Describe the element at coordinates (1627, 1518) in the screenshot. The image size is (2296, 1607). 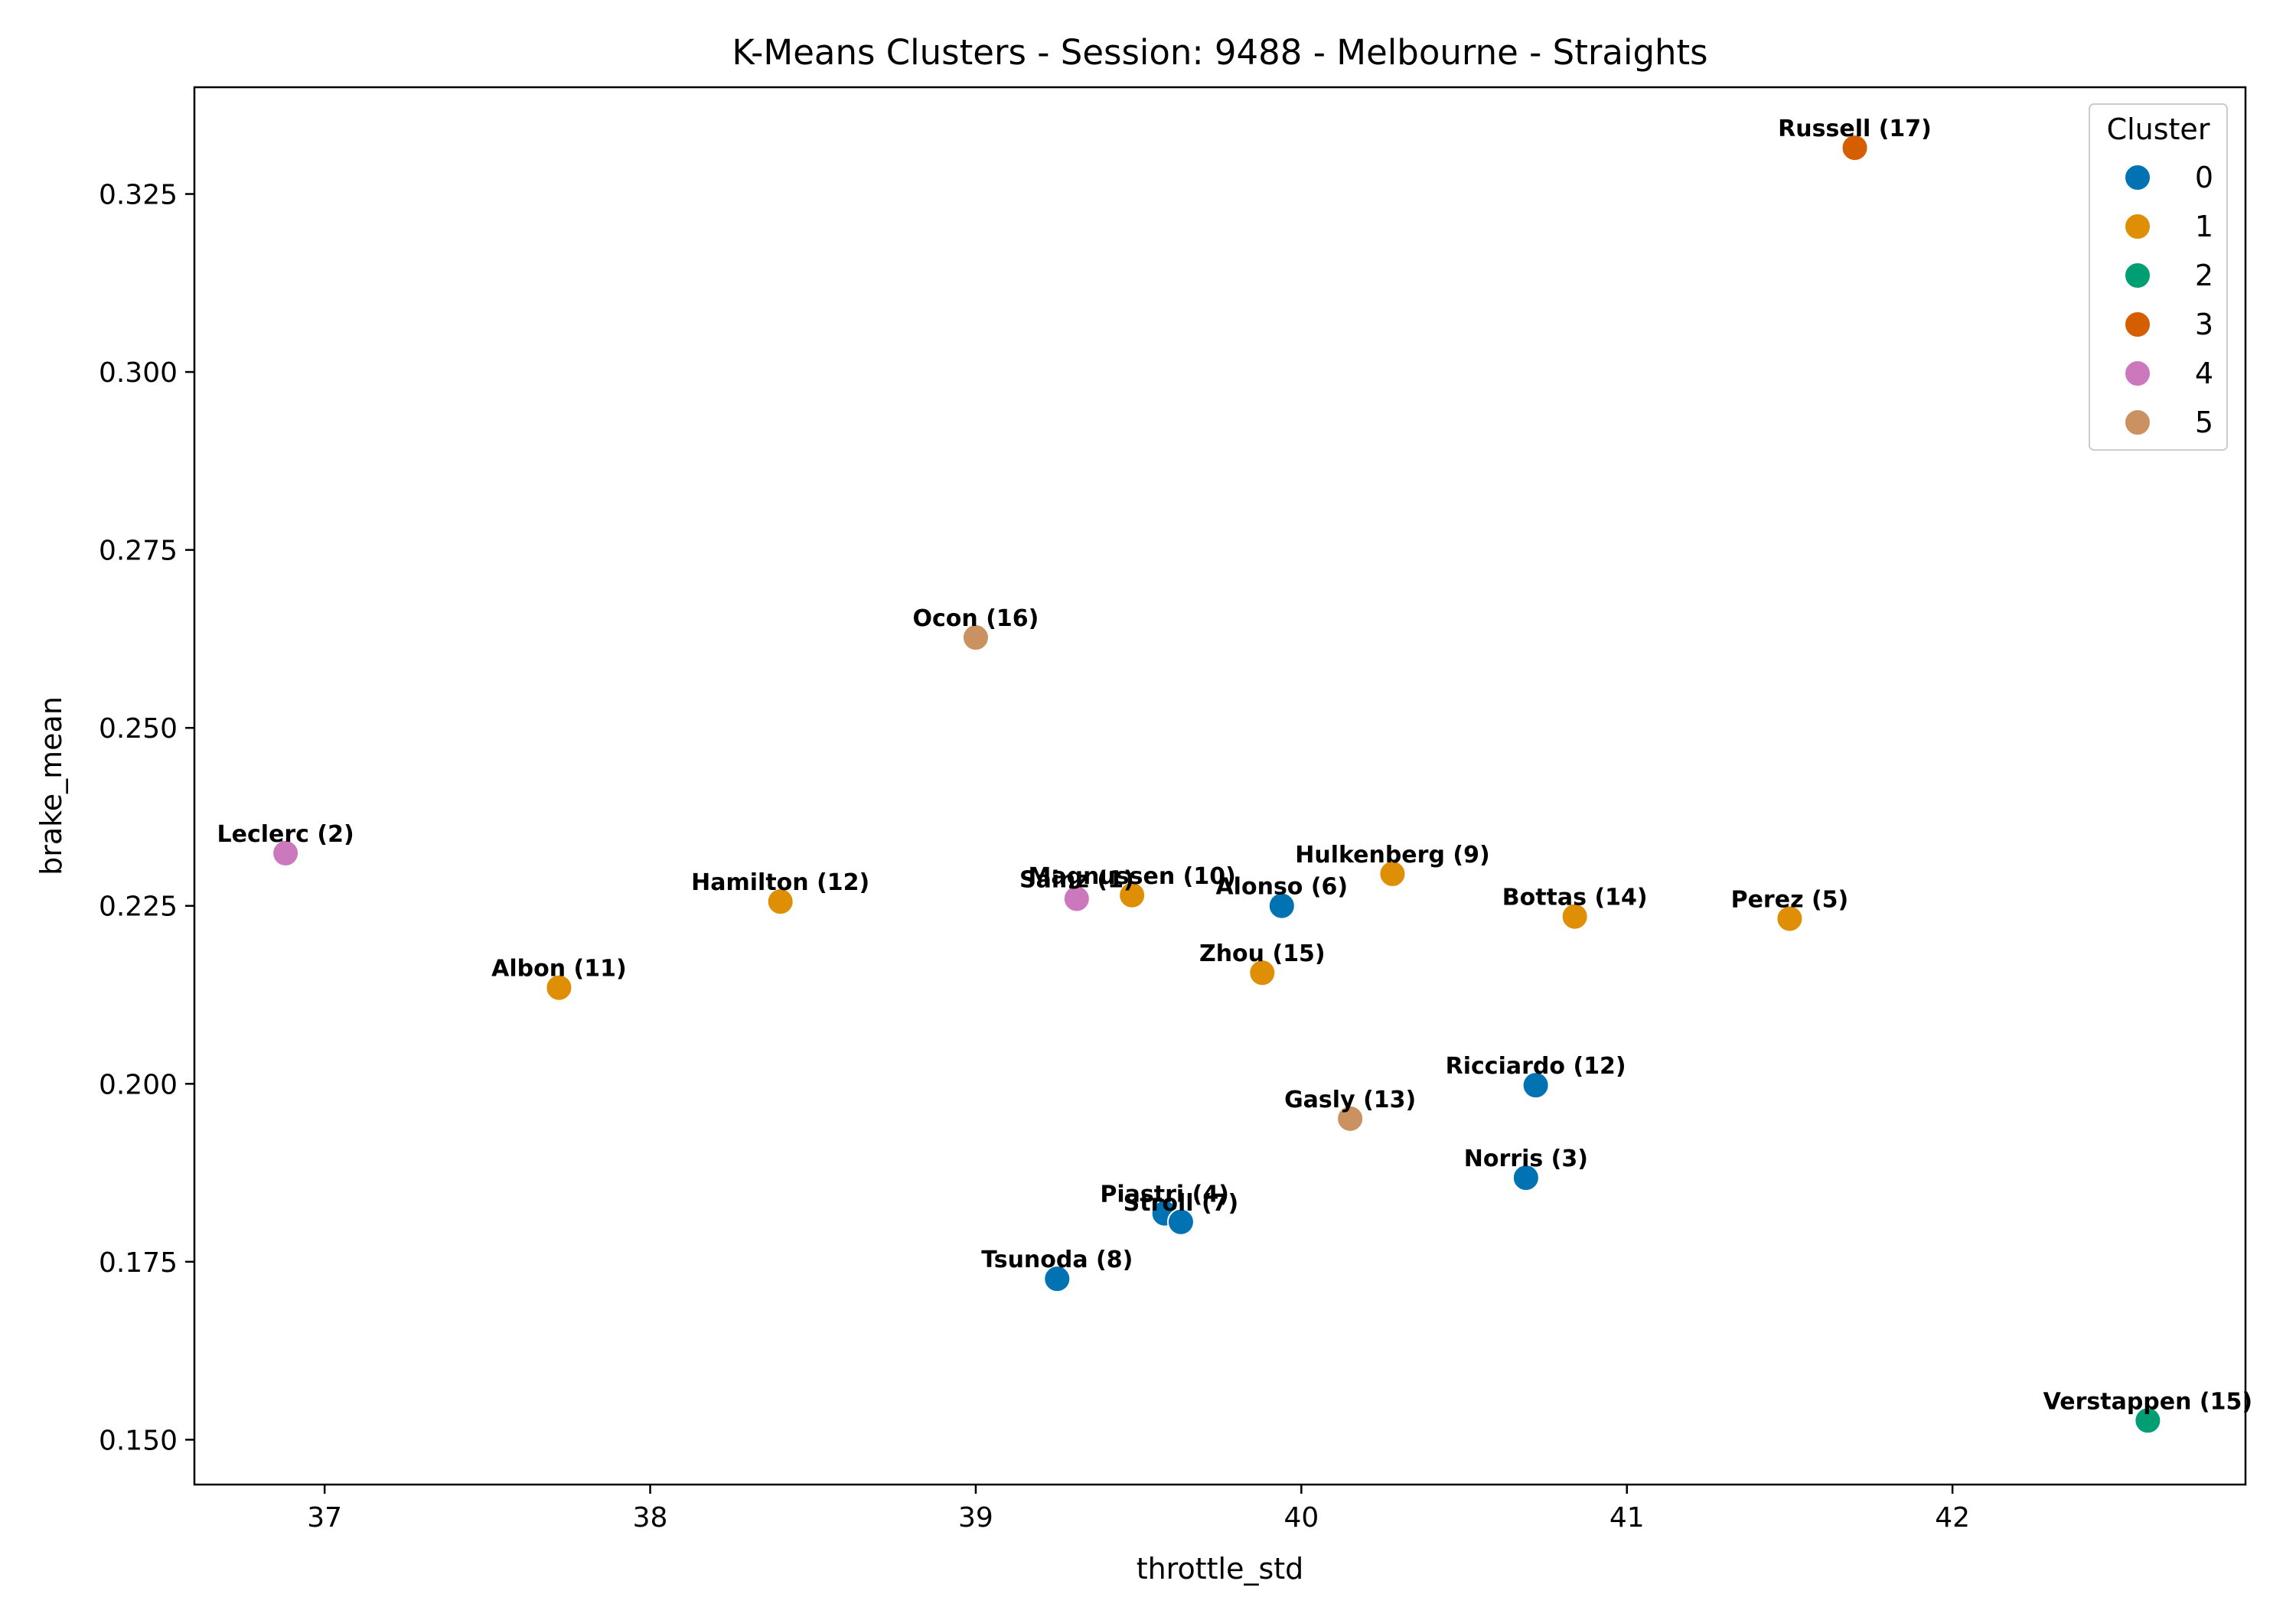
I see `x-tick-label: 41` at that location.